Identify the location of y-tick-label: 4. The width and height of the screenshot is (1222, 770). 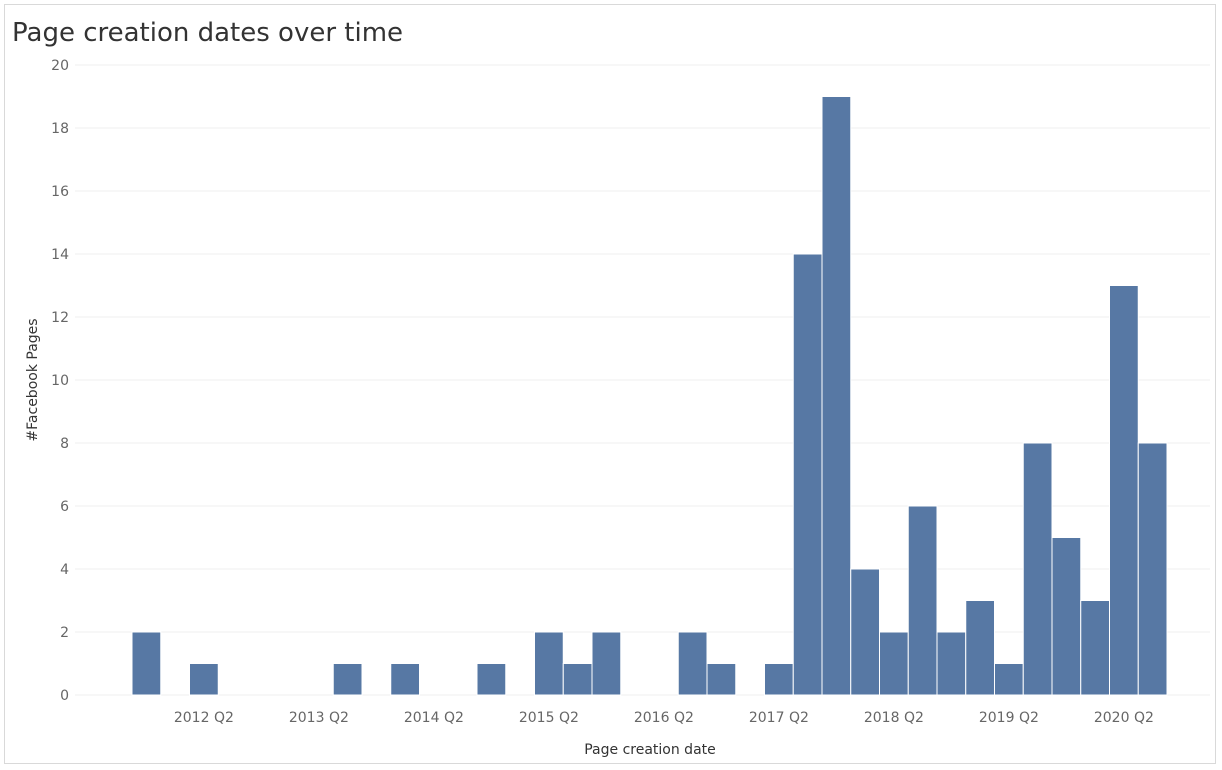
(64, 570).